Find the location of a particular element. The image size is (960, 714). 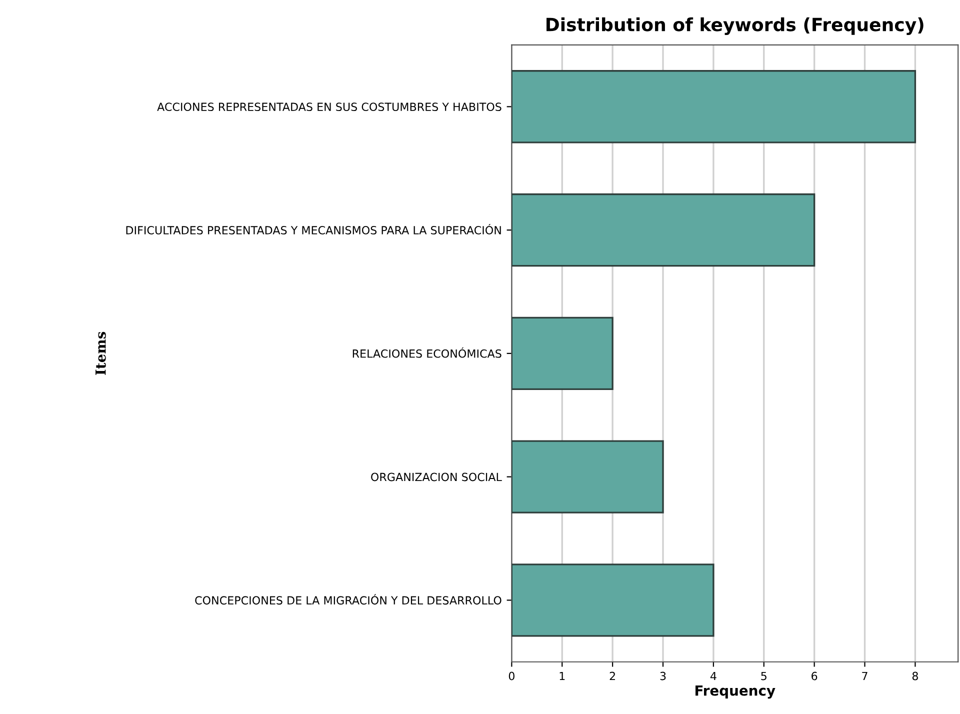

y-tick-label: RELACIONES ECONÓMICAS is located at coordinates (427, 352).